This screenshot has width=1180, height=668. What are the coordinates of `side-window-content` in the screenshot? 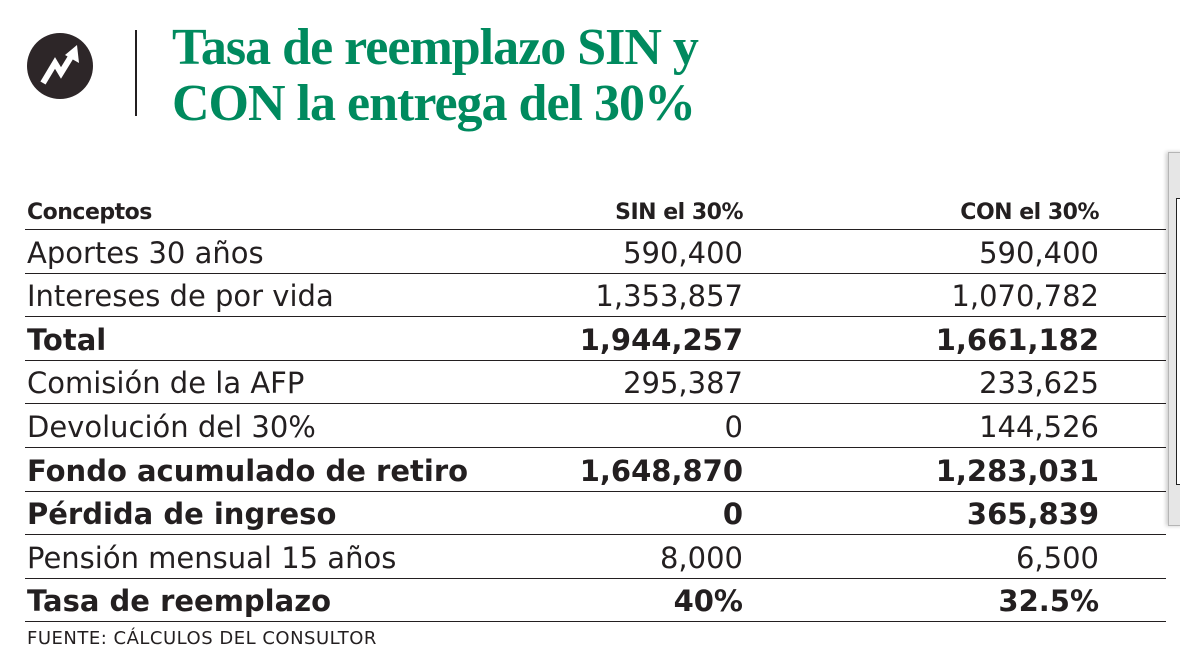 It's located at (1178, 341).